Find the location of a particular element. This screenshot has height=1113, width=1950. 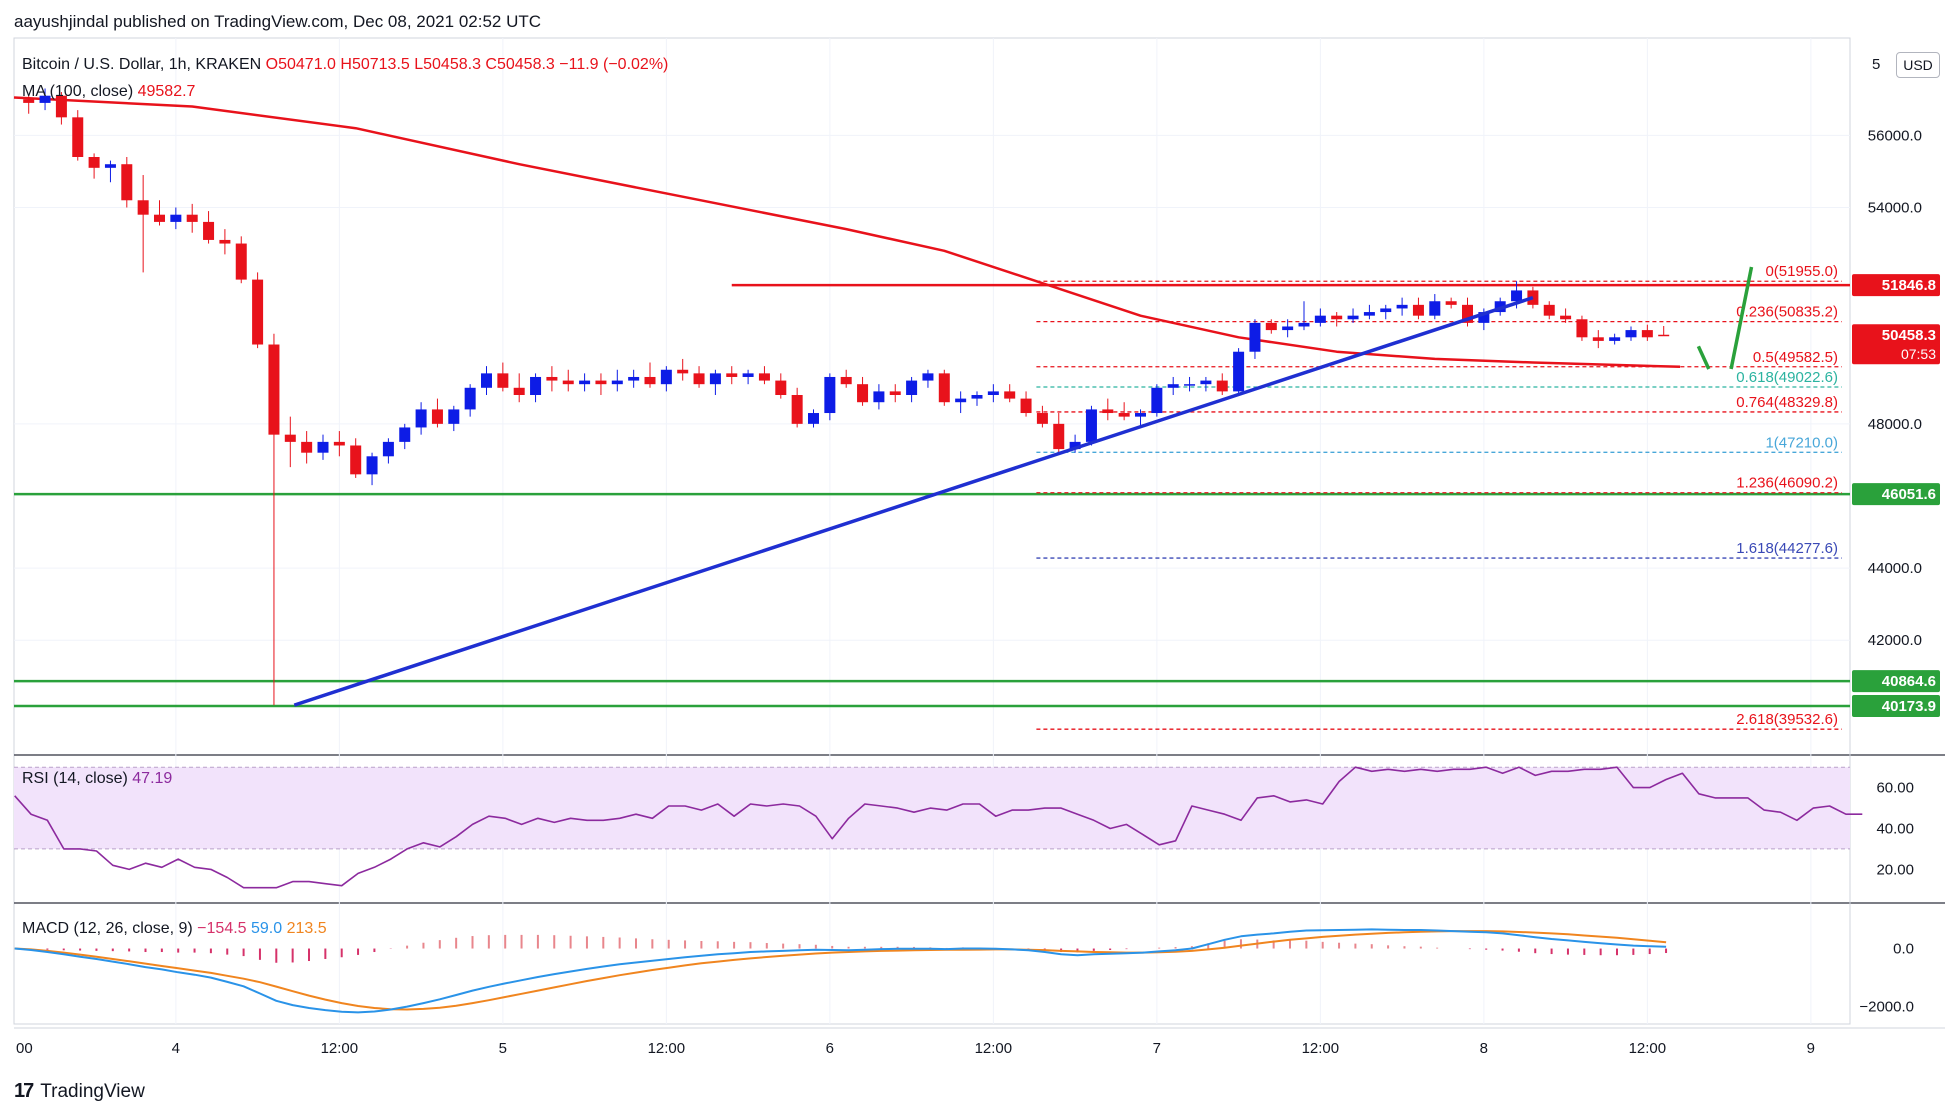

time-axis-tick-label: 4 is located at coordinates (176, 1048).